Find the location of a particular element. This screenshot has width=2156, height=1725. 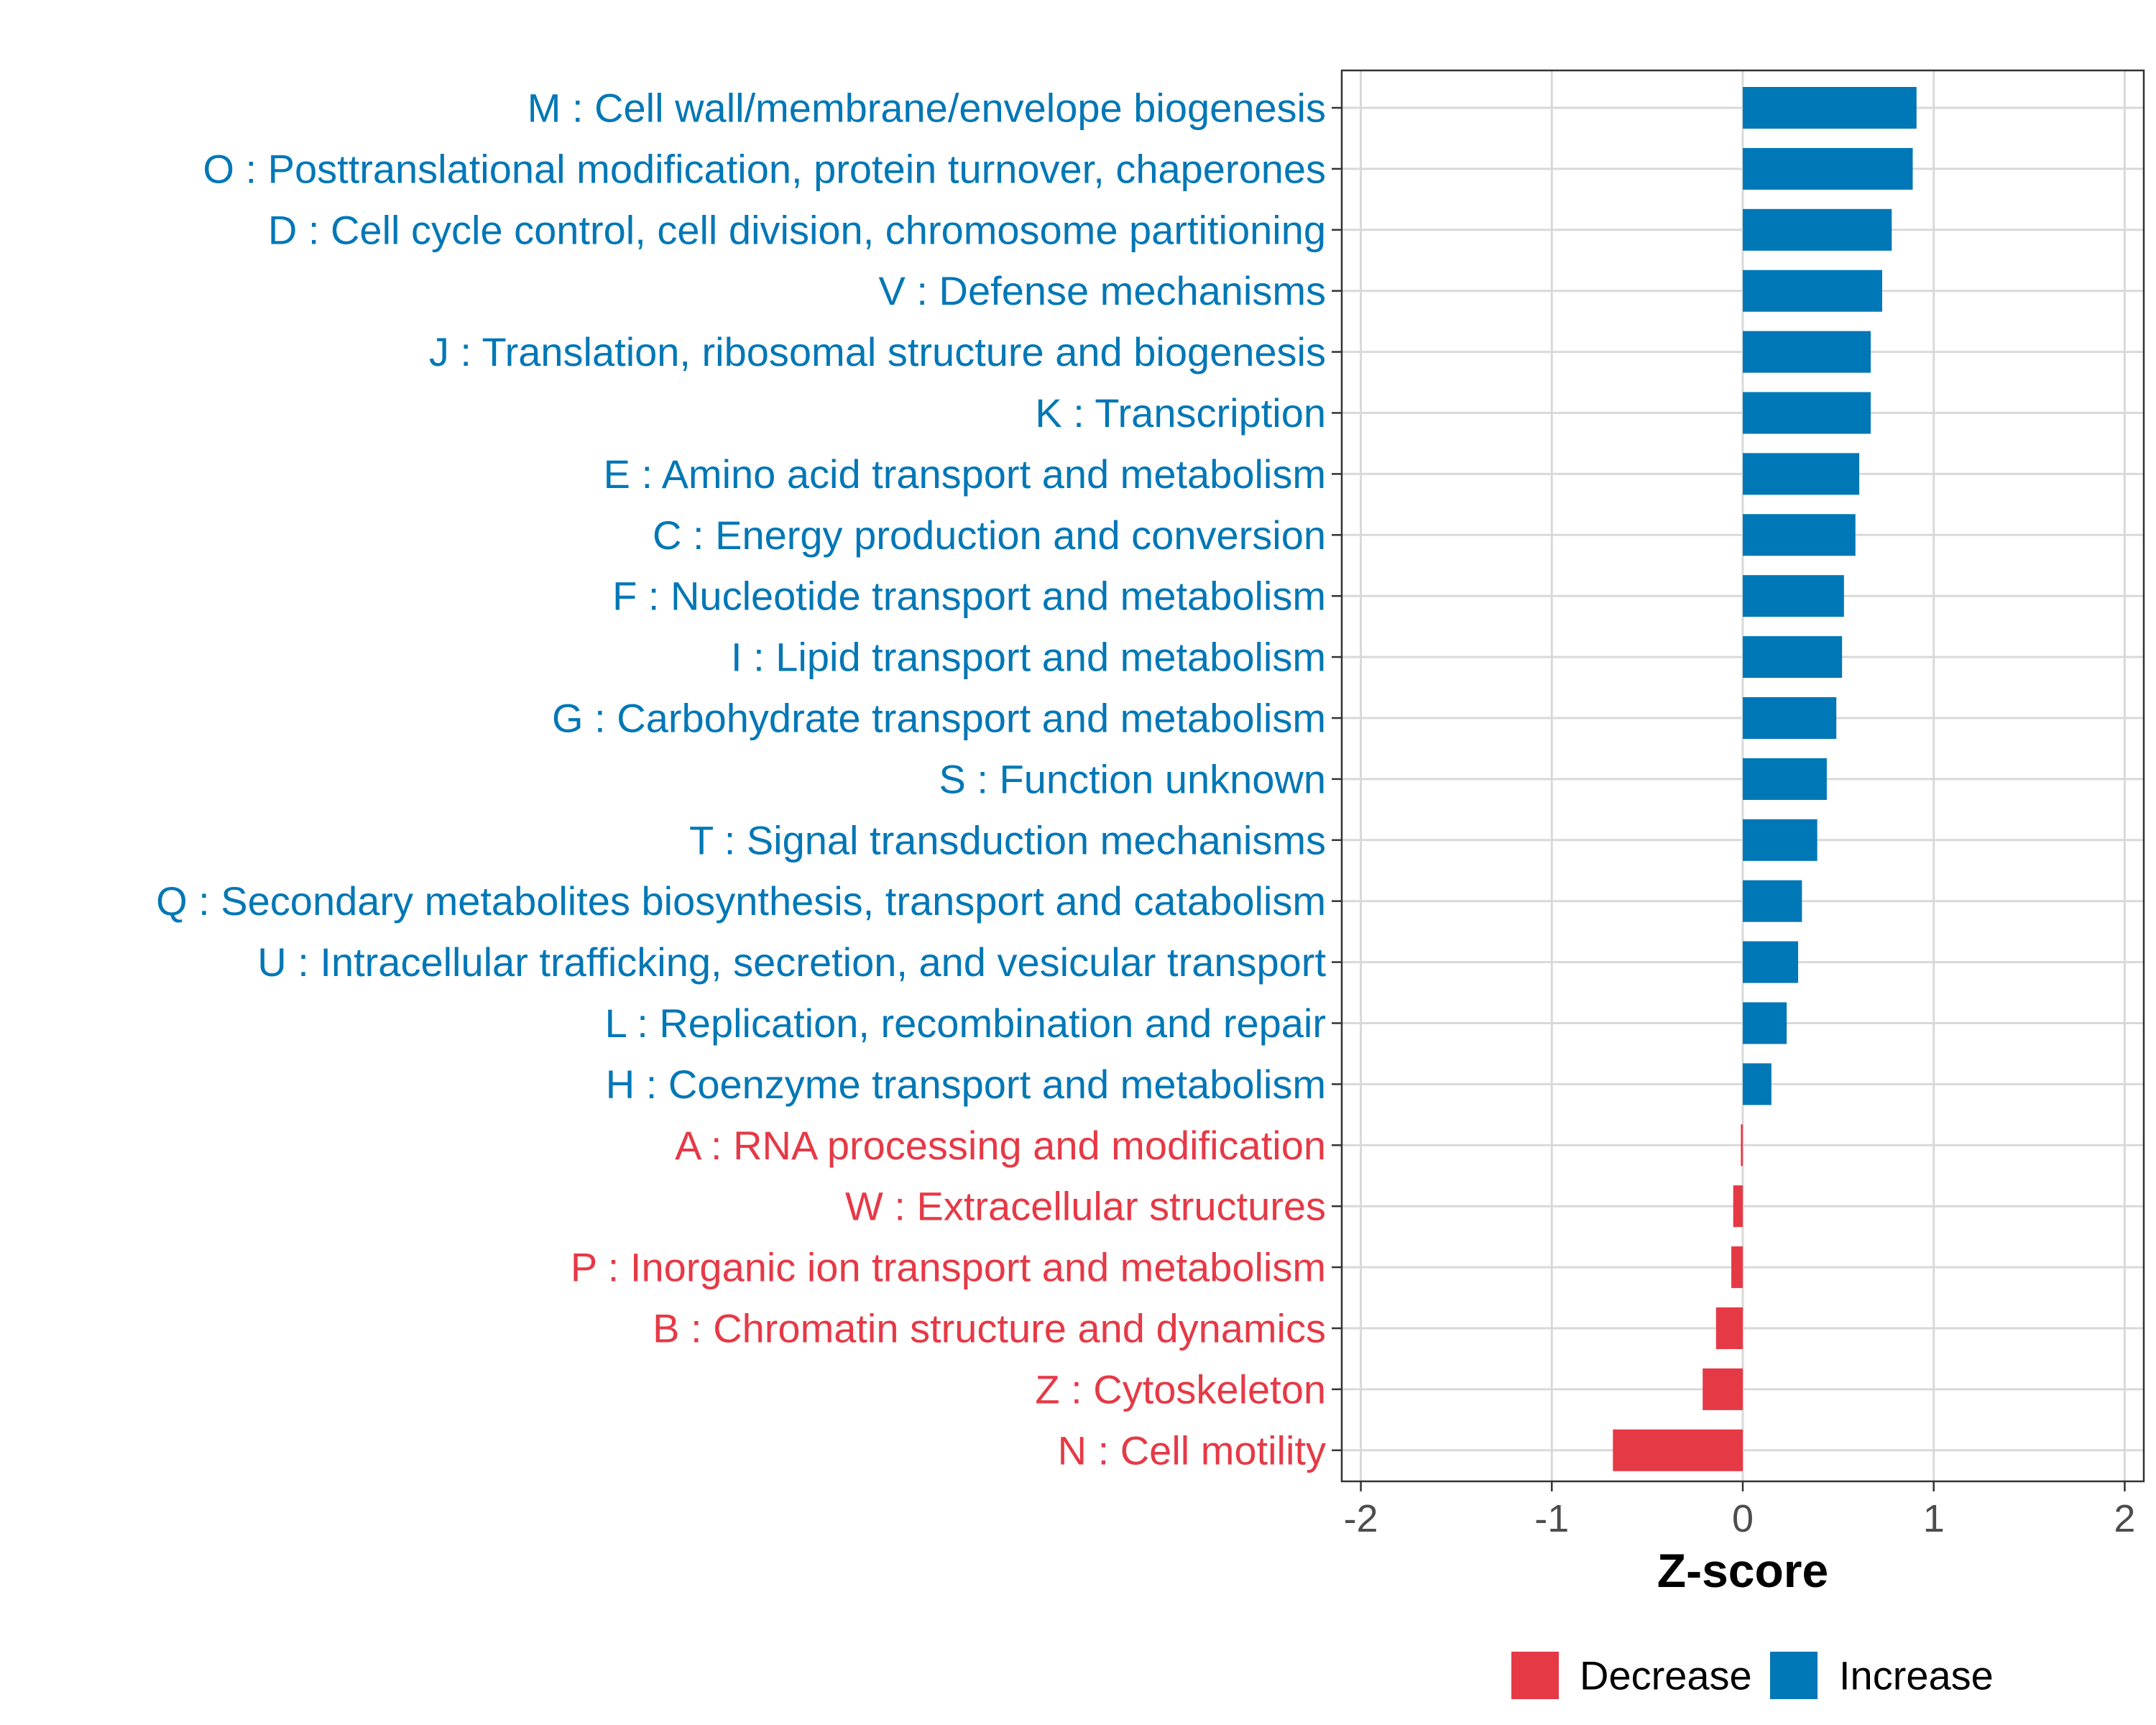

bar-n is located at coordinates (1678, 1450).